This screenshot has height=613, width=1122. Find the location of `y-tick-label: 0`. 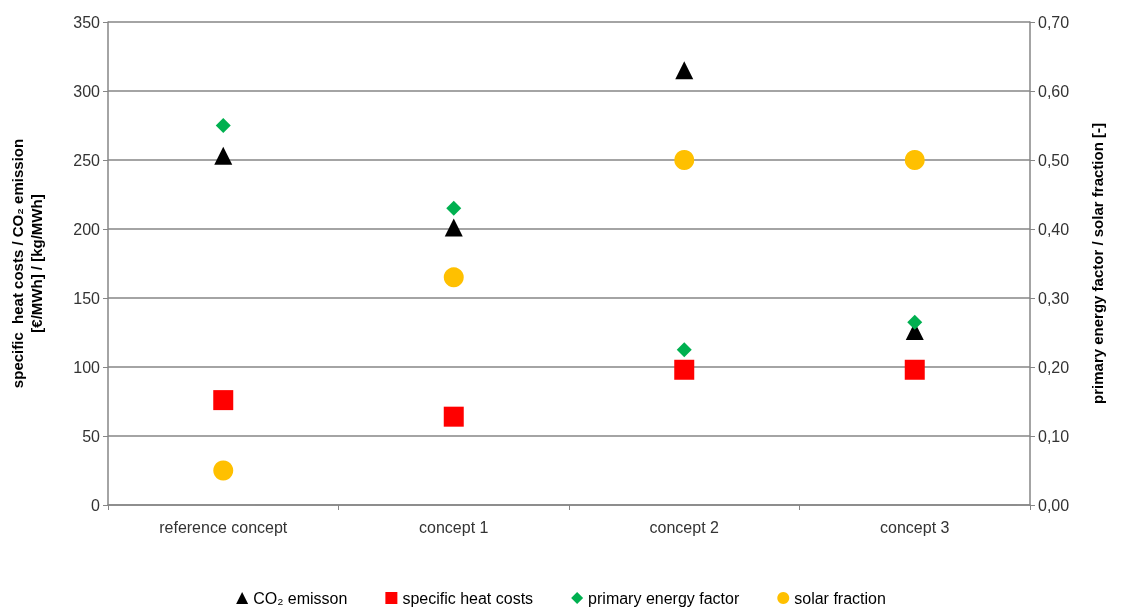

y-tick-label: 0 is located at coordinates (96, 505).